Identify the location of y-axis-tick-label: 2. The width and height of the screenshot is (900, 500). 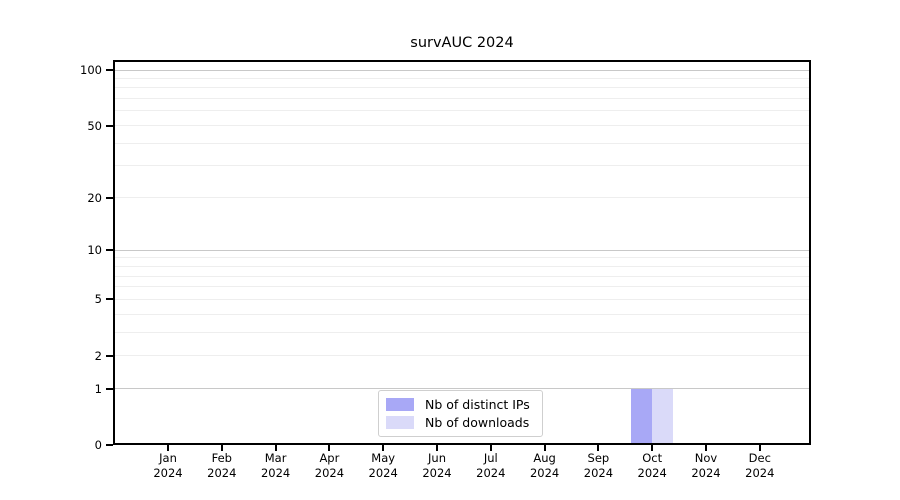
(98, 355).